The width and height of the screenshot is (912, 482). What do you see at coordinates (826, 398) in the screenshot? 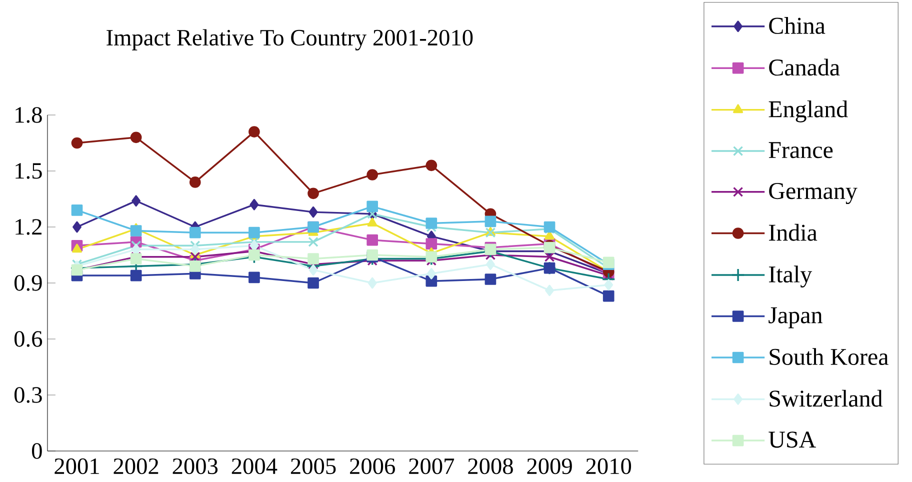
I see `legend-label: Switzerland` at bounding box center [826, 398].